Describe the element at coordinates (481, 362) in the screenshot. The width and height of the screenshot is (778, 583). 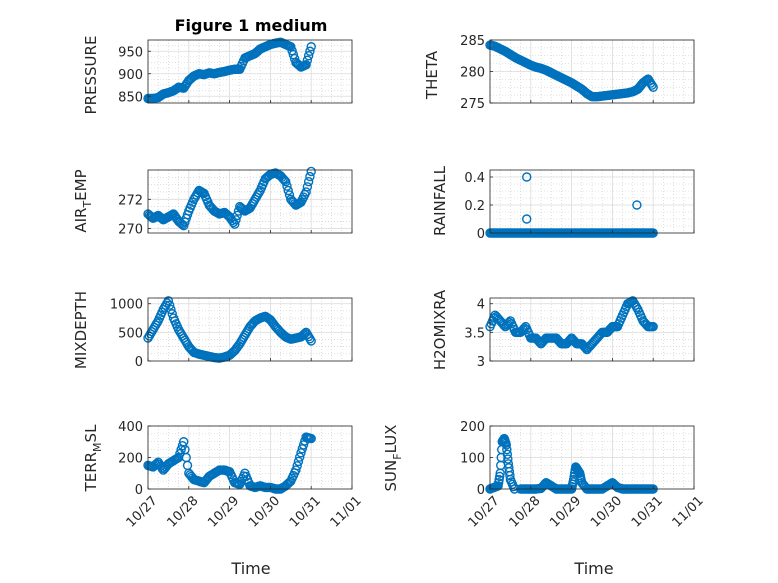
I see `ytick-label-h2omixra: 3` at that location.